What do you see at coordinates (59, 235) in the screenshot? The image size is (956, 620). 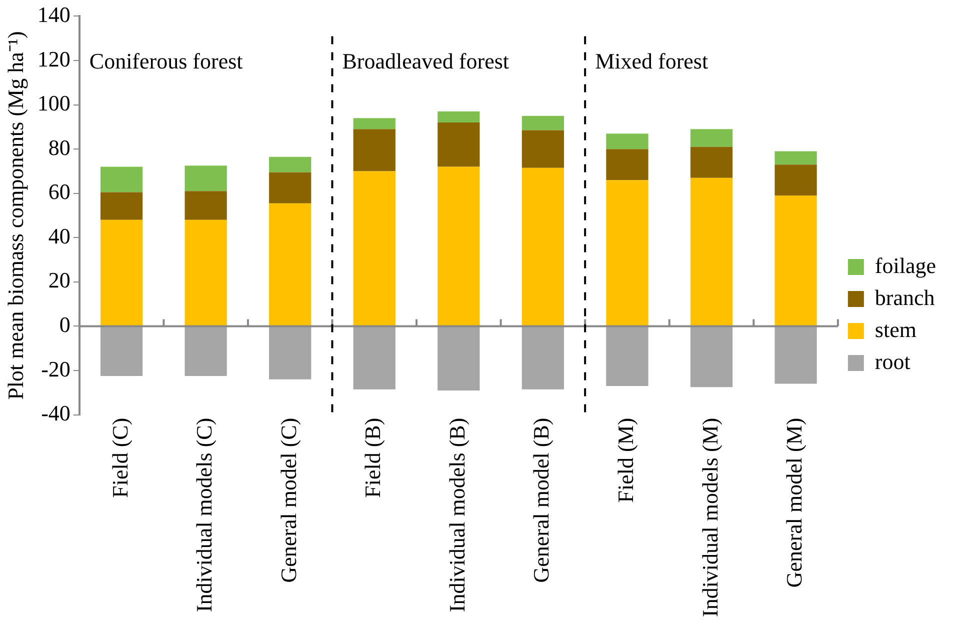 I see `y-tick-label: 40` at bounding box center [59, 235].